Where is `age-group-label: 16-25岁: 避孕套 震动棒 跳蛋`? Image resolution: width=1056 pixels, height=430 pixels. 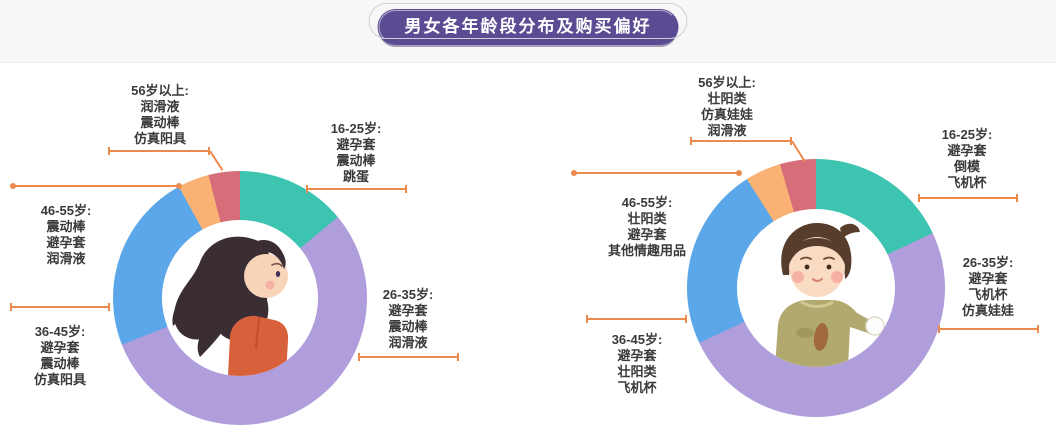
age-group-label: 16-25岁: 避孕套 震动棒 跳蛋 is located at coordinates (356, 152).